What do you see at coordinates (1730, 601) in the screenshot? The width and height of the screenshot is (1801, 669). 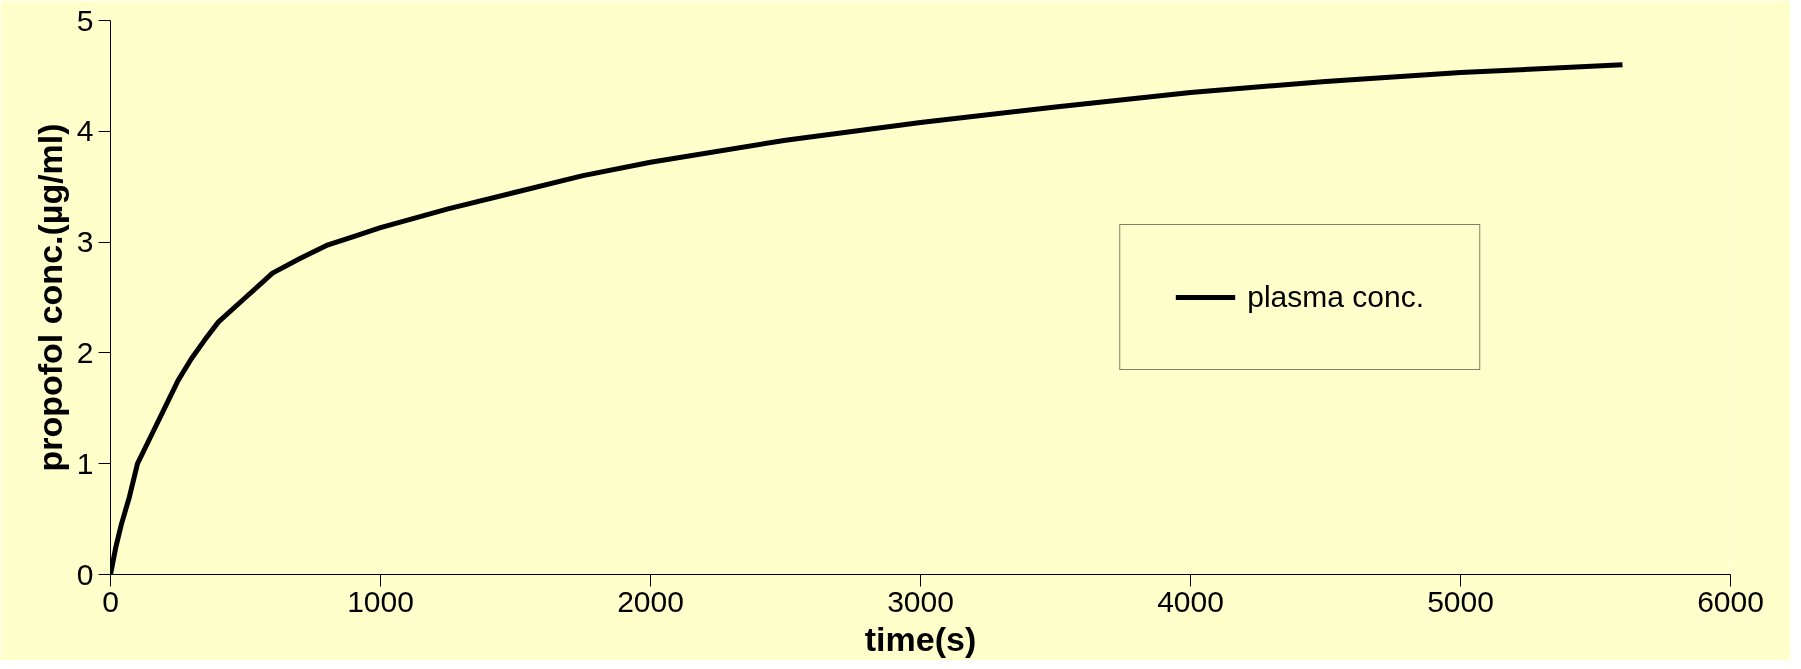 I see `x-tick-label: 6000` at bounding box center [1730, 601].